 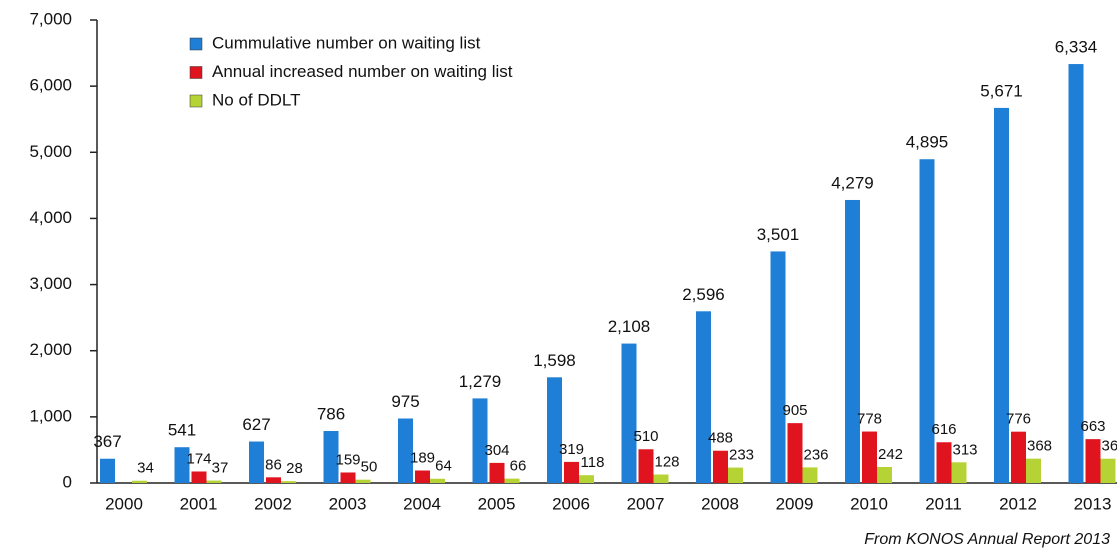 What do you see at coordinates (50, 85) in the screenshot?
I see `y-tick-label: 6,000` at bounding box center [50, 85].